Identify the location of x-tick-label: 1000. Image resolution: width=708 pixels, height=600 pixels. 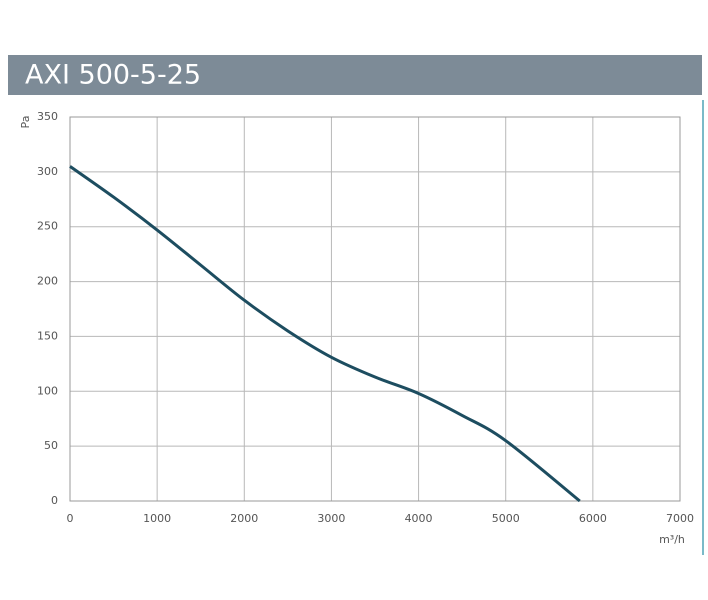
(157, 518).